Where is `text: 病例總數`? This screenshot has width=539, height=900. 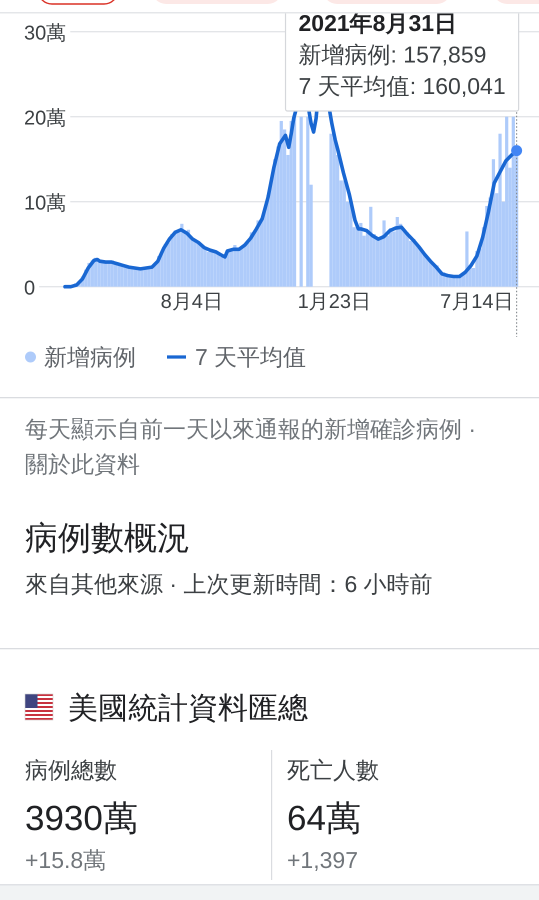
text: 病例總數 is located at coordinates (71, 770).